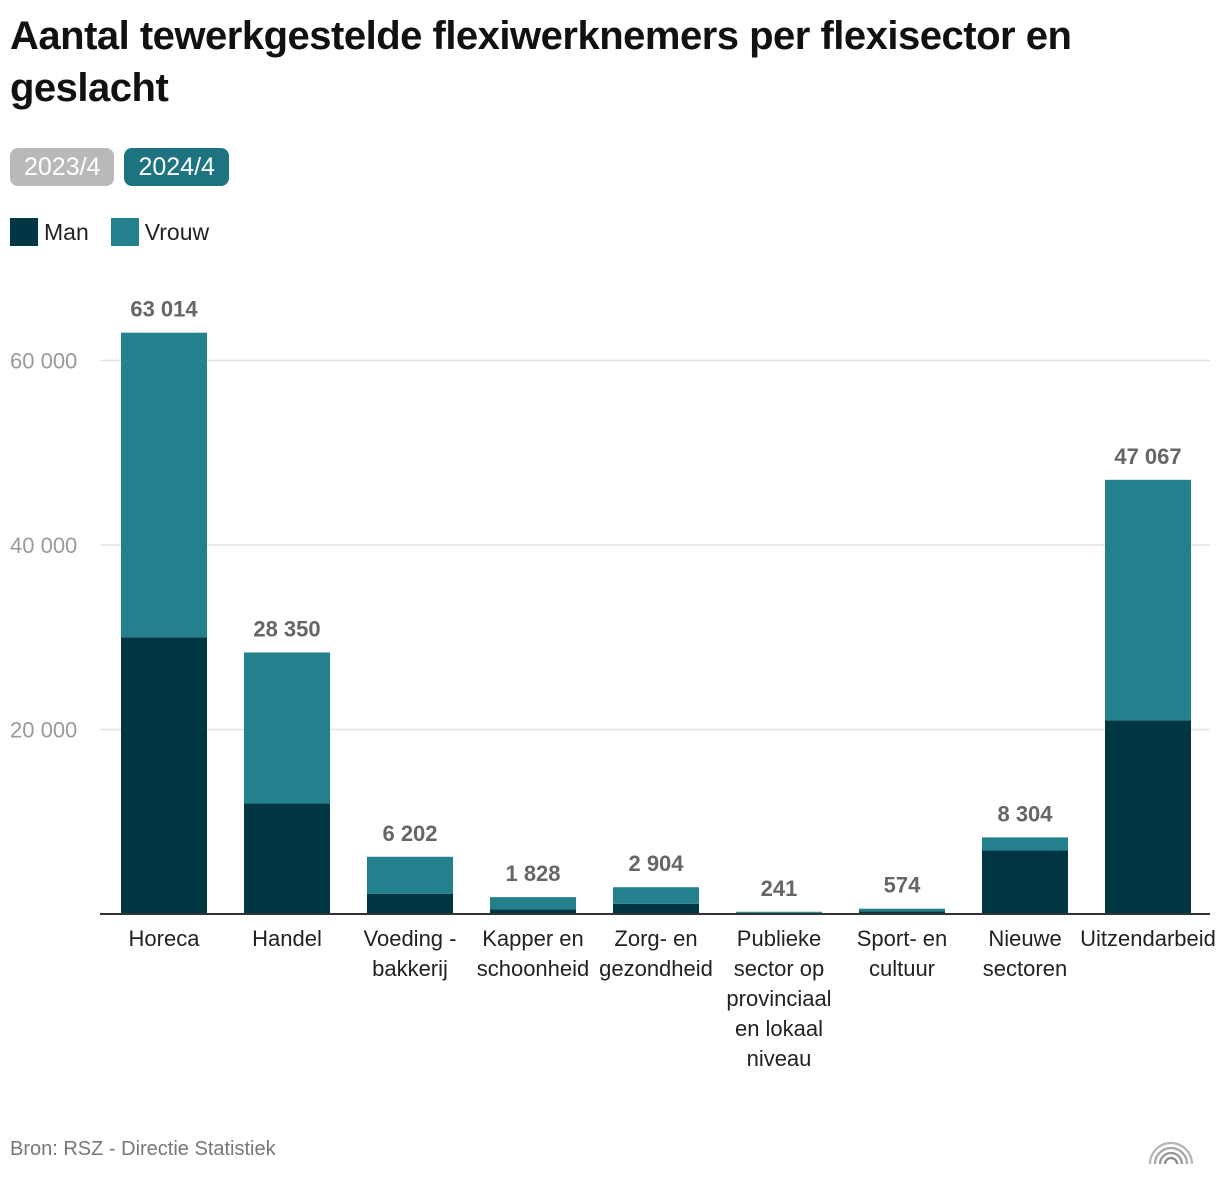 The height and width of the screenshot is (1190, 1220). What do you see at coordinates (779, 1028) in the screenshot?
I see `category-label: en lokaal` at bounding box center [779, 1028].